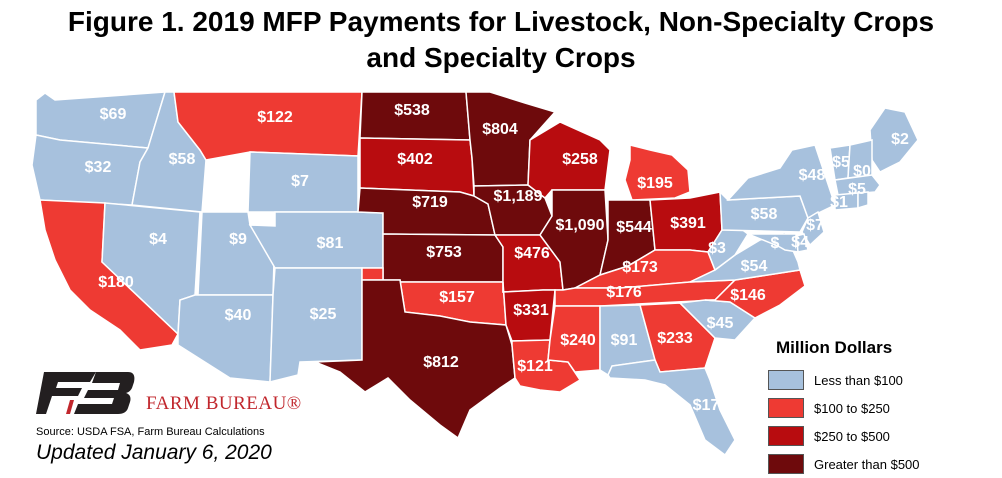  Describe the element at coordinates (238, 315) in the screenshot. I see `label-az: $40` at that location.